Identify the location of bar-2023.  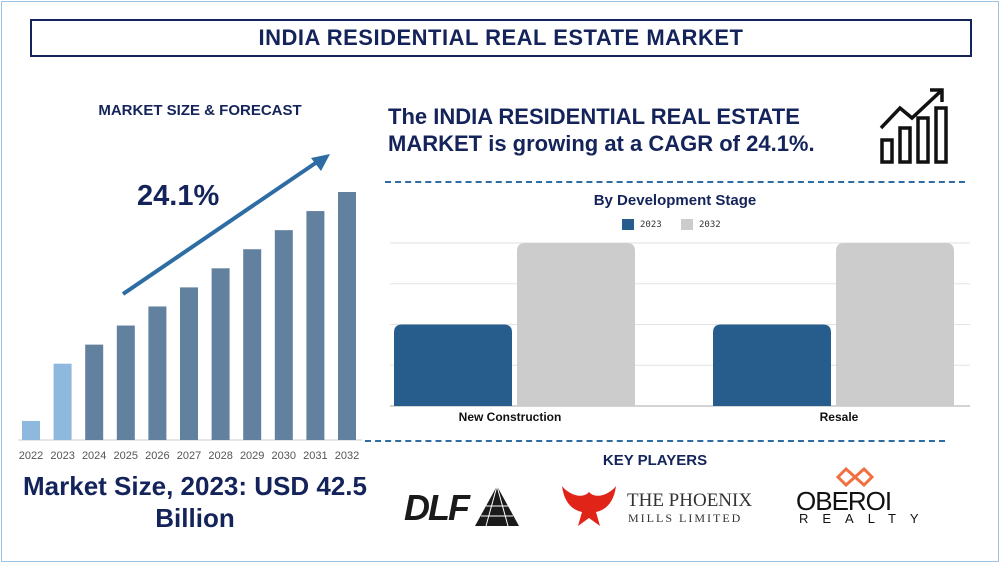
(62, 401).